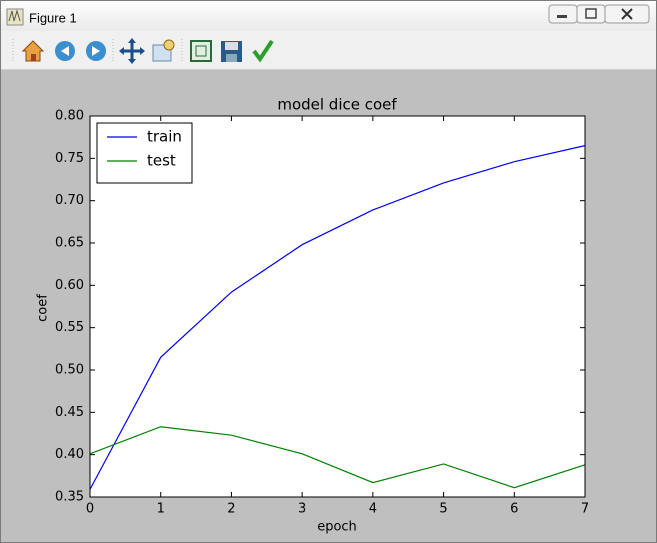 The image size is (657, 543). I want to click on home-button, so click(33, 51).